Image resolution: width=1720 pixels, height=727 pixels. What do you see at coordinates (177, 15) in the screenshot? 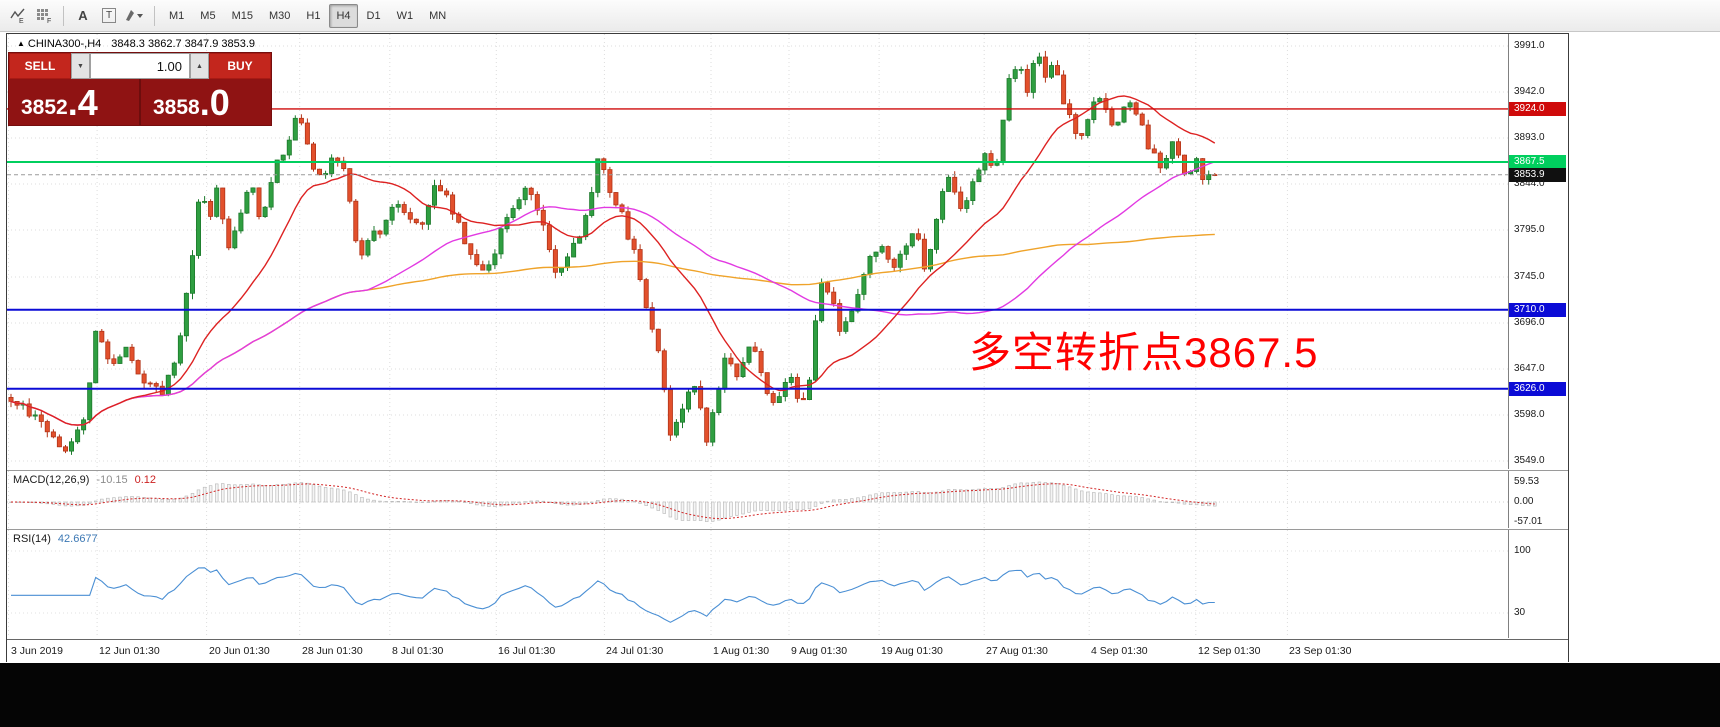
I see `timeframe-m1: M1` at bounding box center [177, 15].